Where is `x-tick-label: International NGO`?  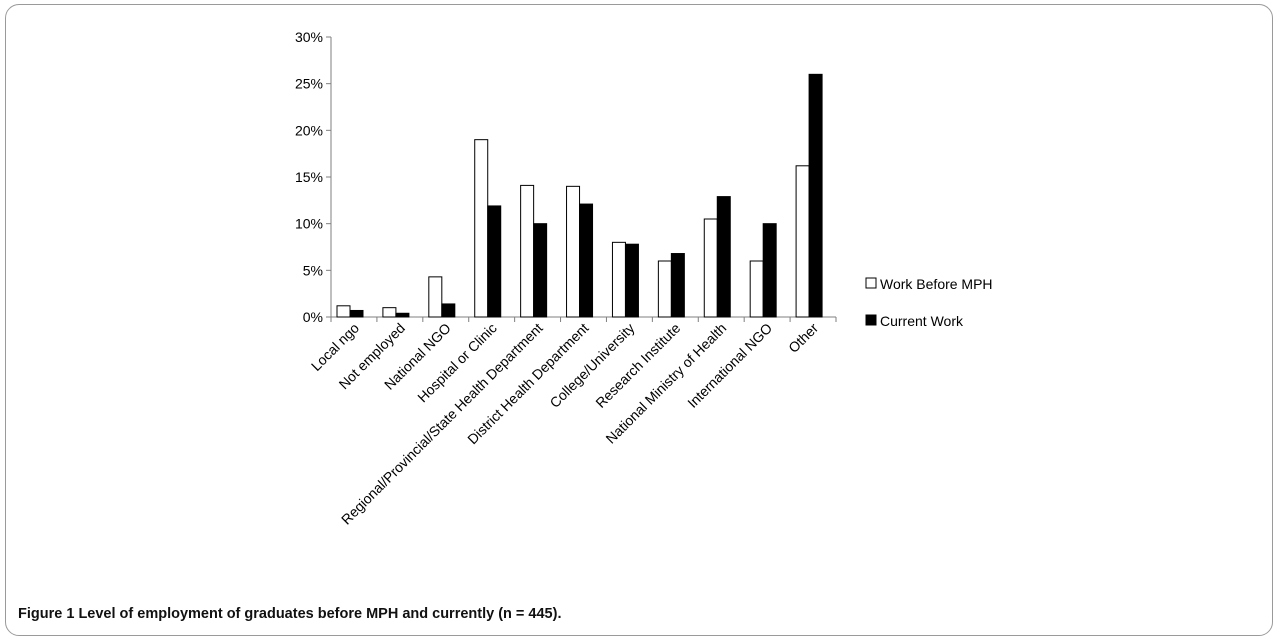 x-tick-label: International NGO is located at coordinates (729, 365).